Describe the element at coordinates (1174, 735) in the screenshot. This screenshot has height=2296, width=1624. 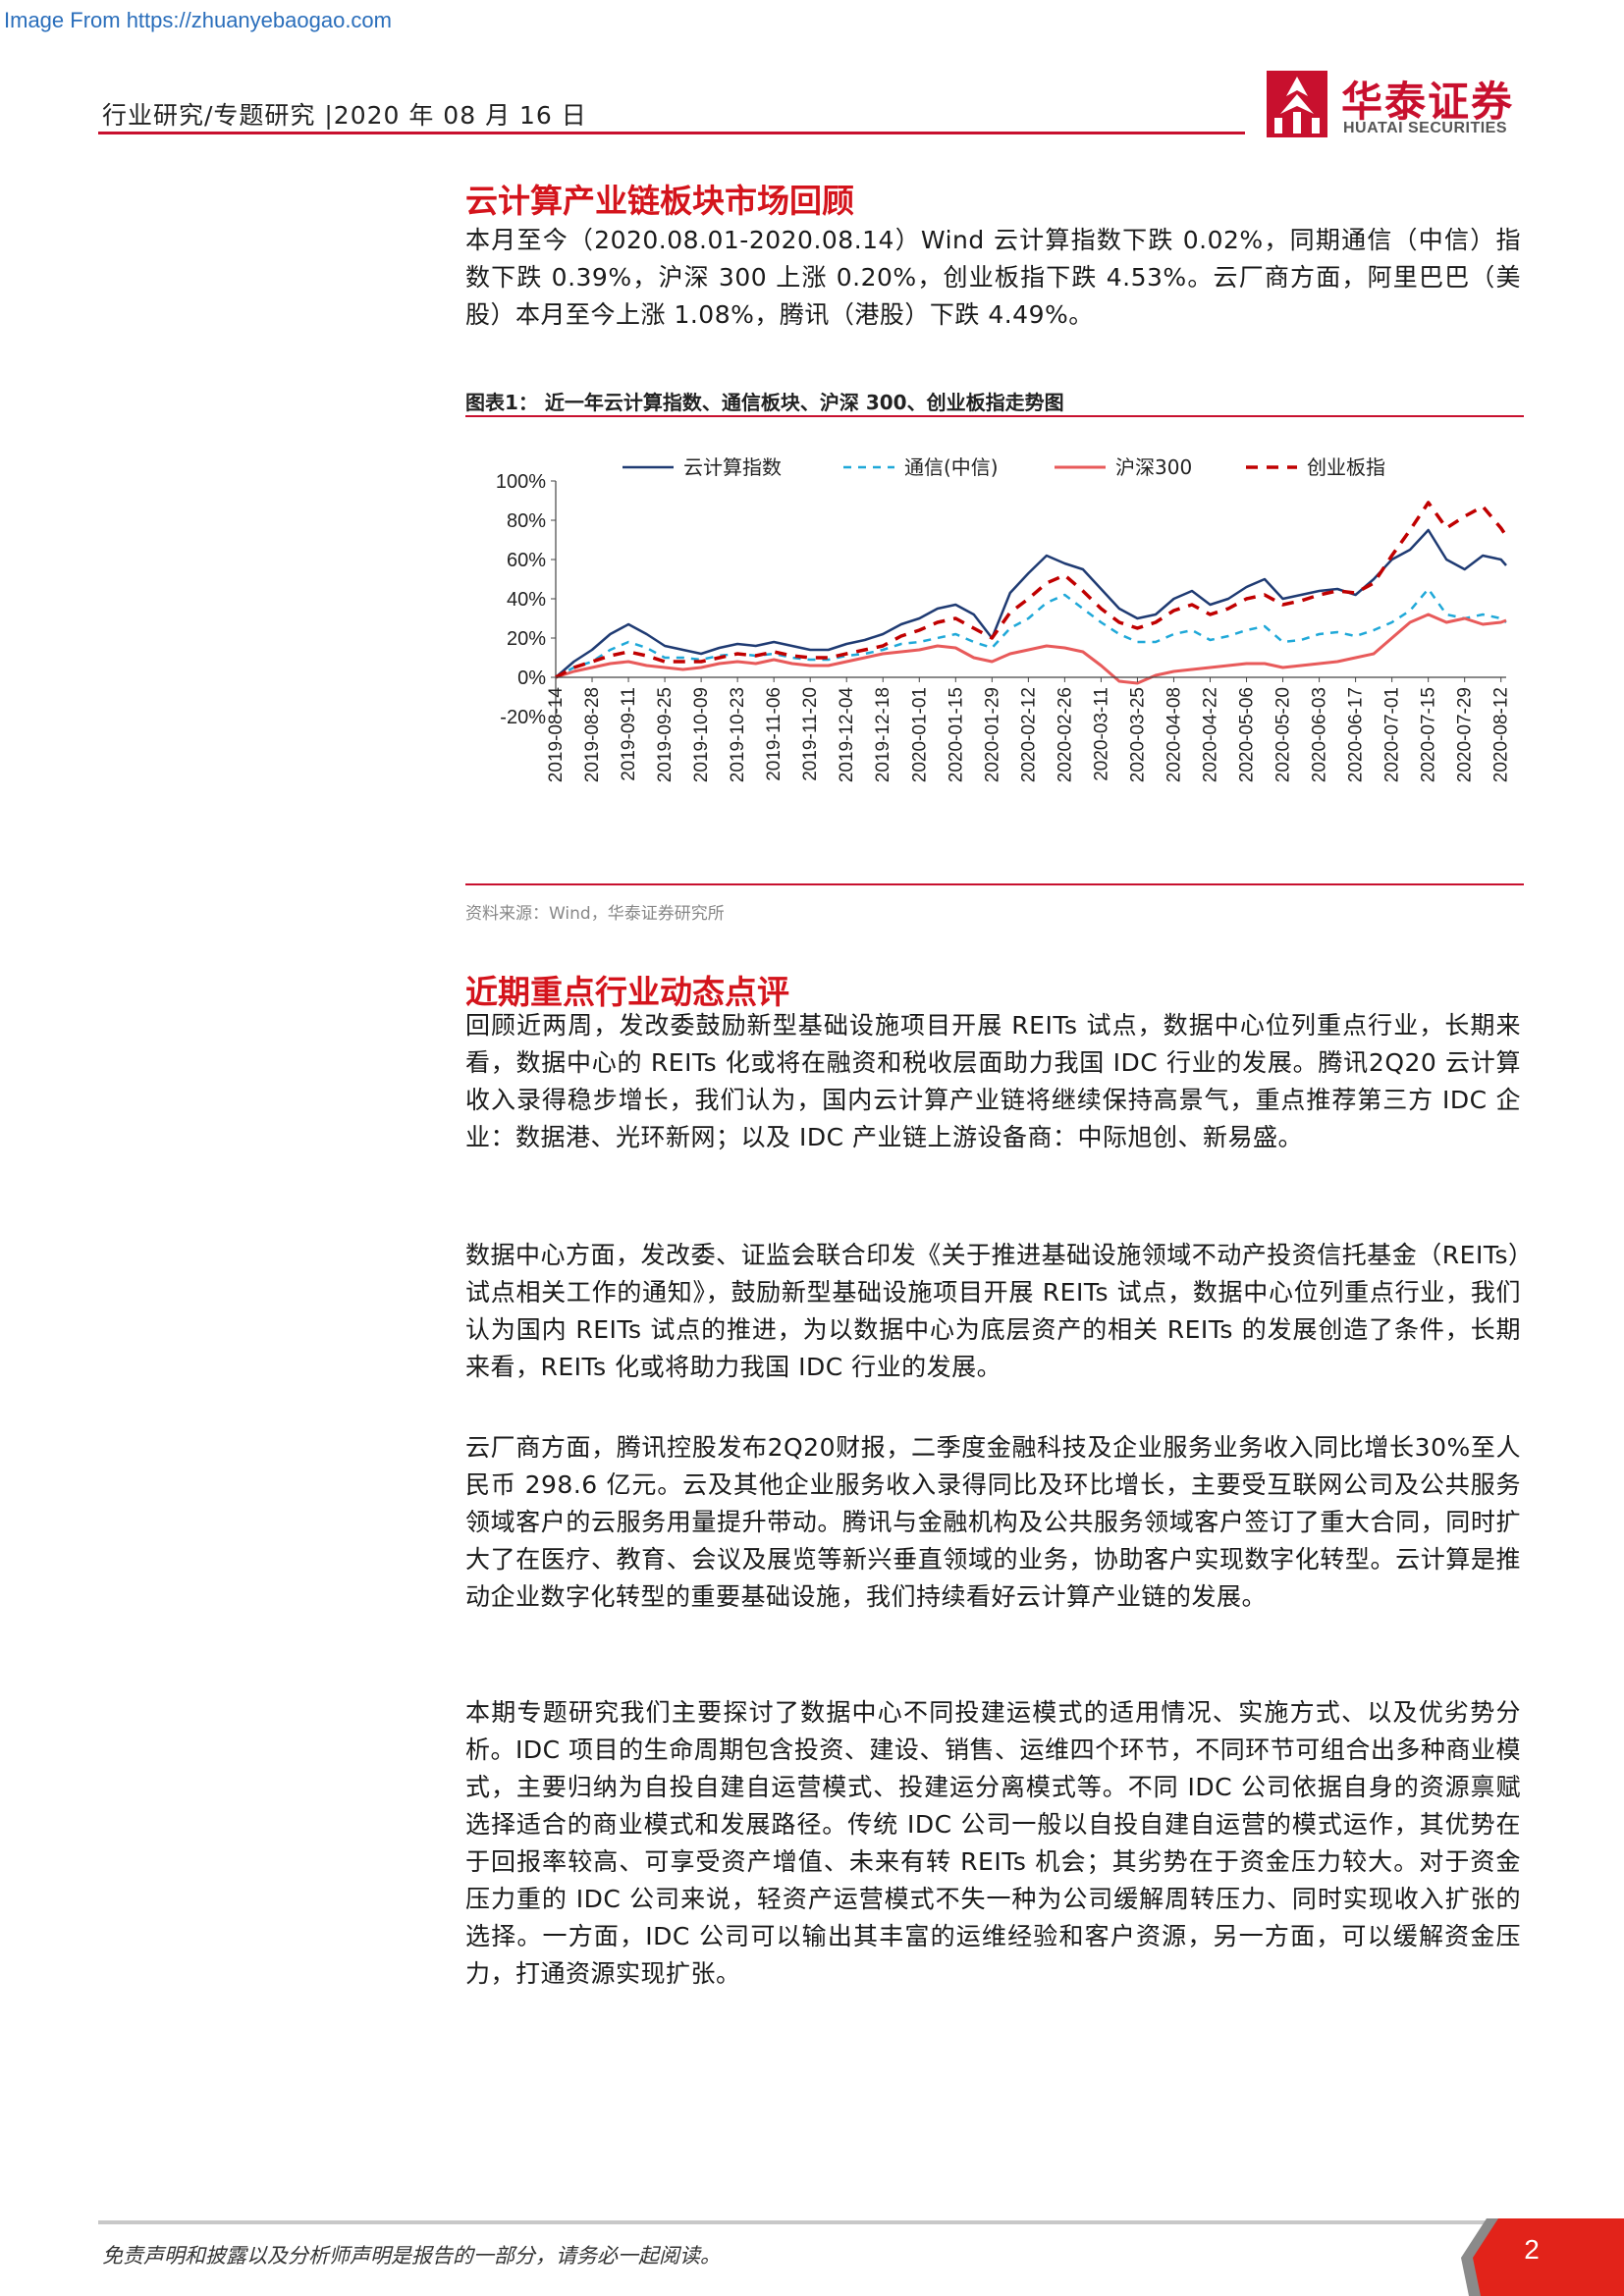
I see `x-tick-label: 2020-04-08` at that location.